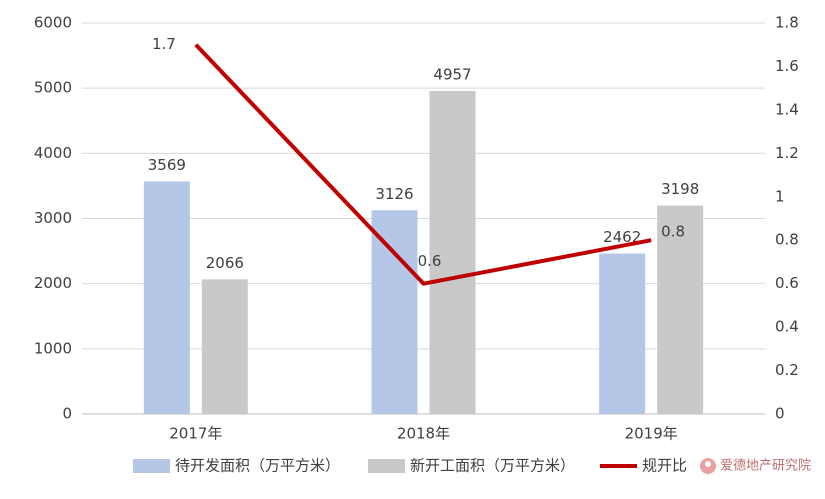 This screenshot has width=825, height=499. I want to click on x-tick-label: 2019年, so click(651, 434).